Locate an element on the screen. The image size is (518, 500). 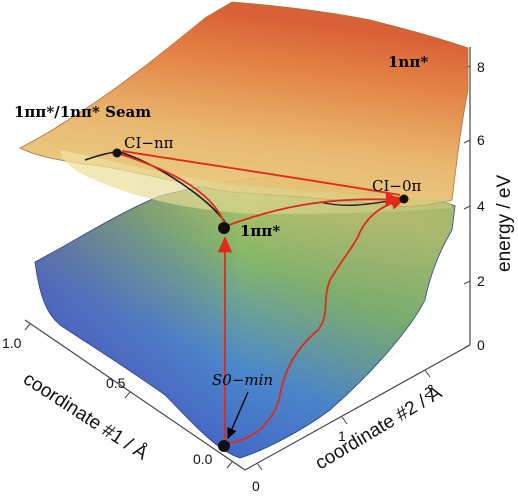
pipi-min-point is located at coordinates (224, 228).